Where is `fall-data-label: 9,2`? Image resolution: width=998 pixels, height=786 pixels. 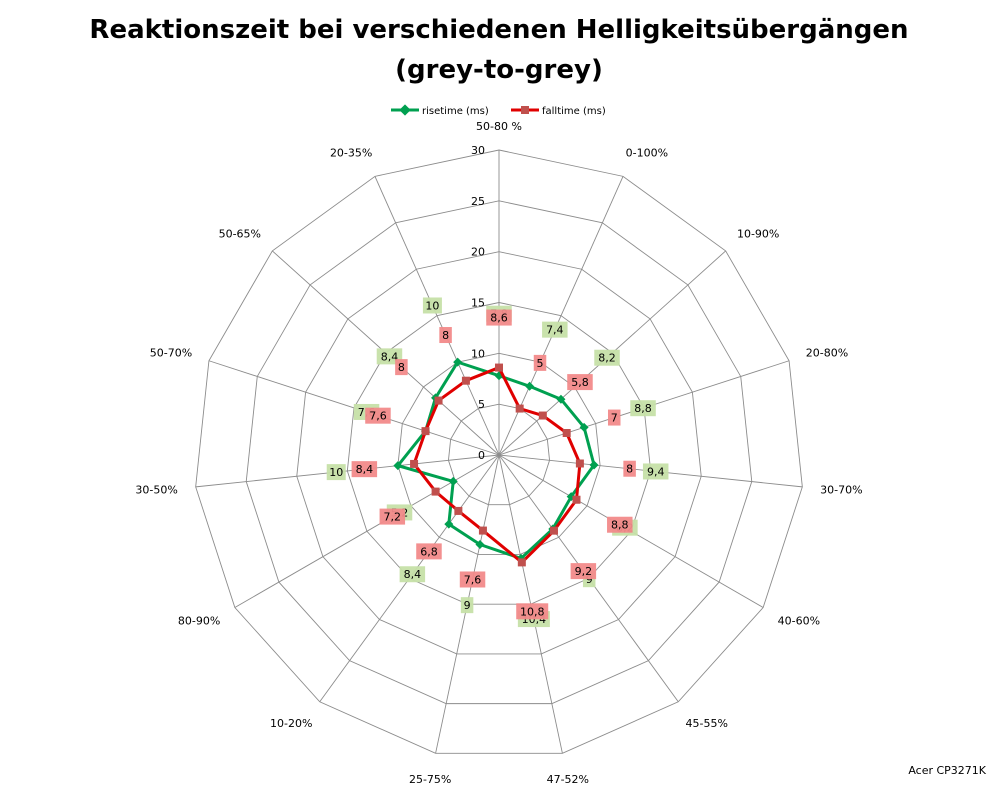
fall-data-label: 9,2 is located at coordinates (584, 571).